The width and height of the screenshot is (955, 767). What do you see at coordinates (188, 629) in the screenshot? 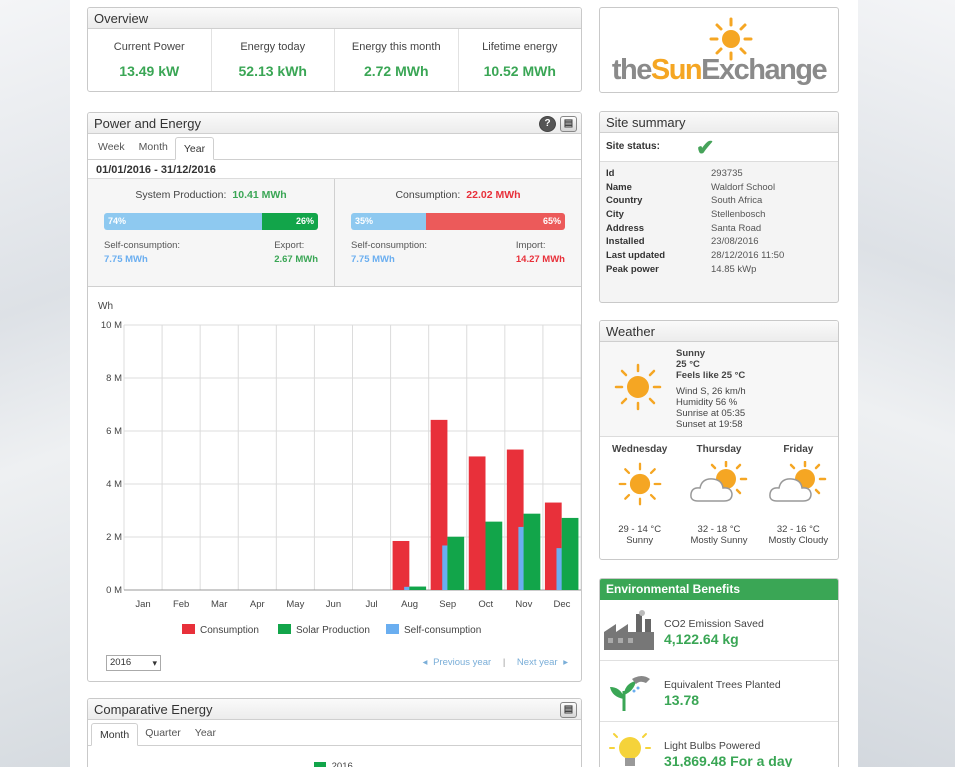
I see `legend-swatch` at bounding box center [188, 629].